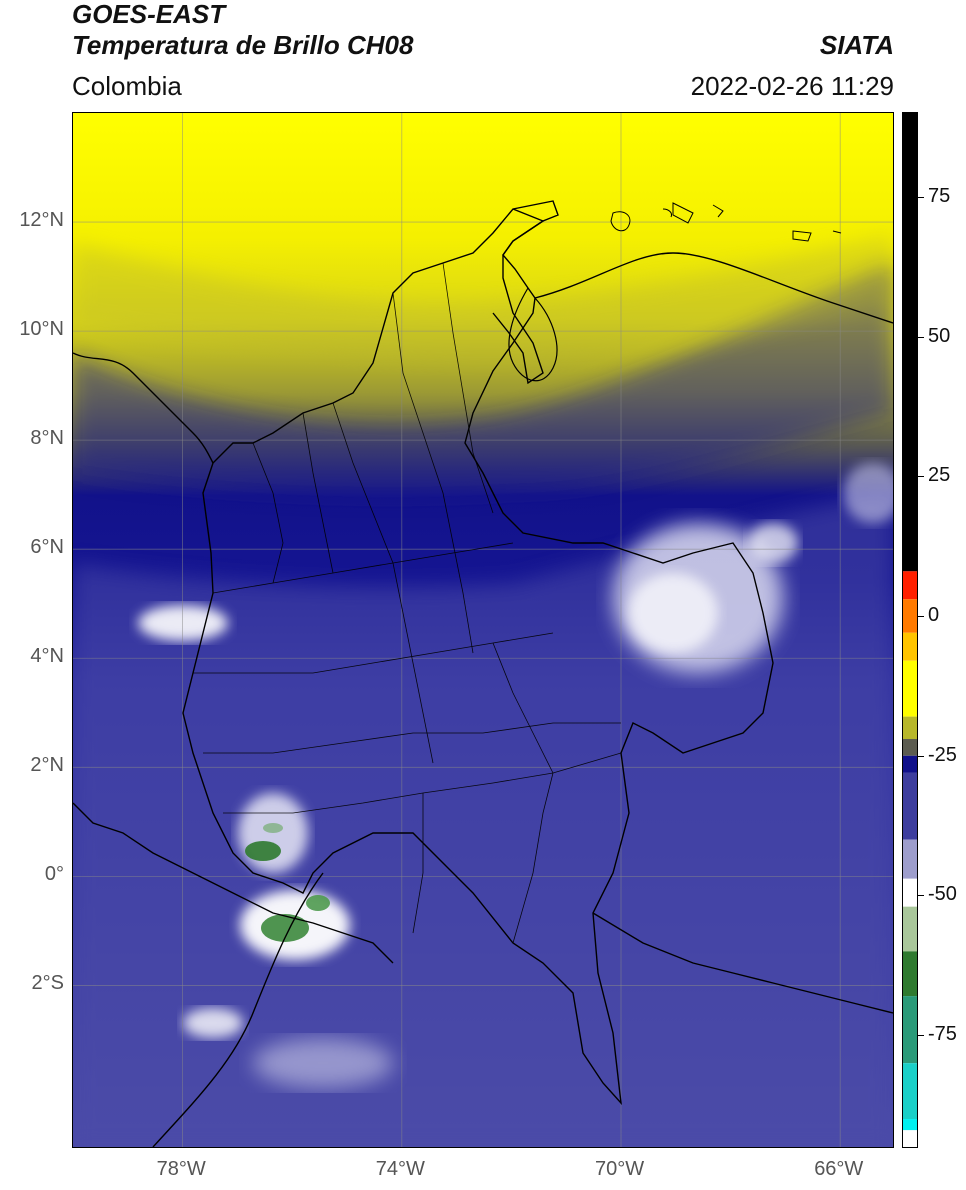 The image size is (966, 1190). I want to click on lon-tick-label-2: 70°W, so click(620, 1169).